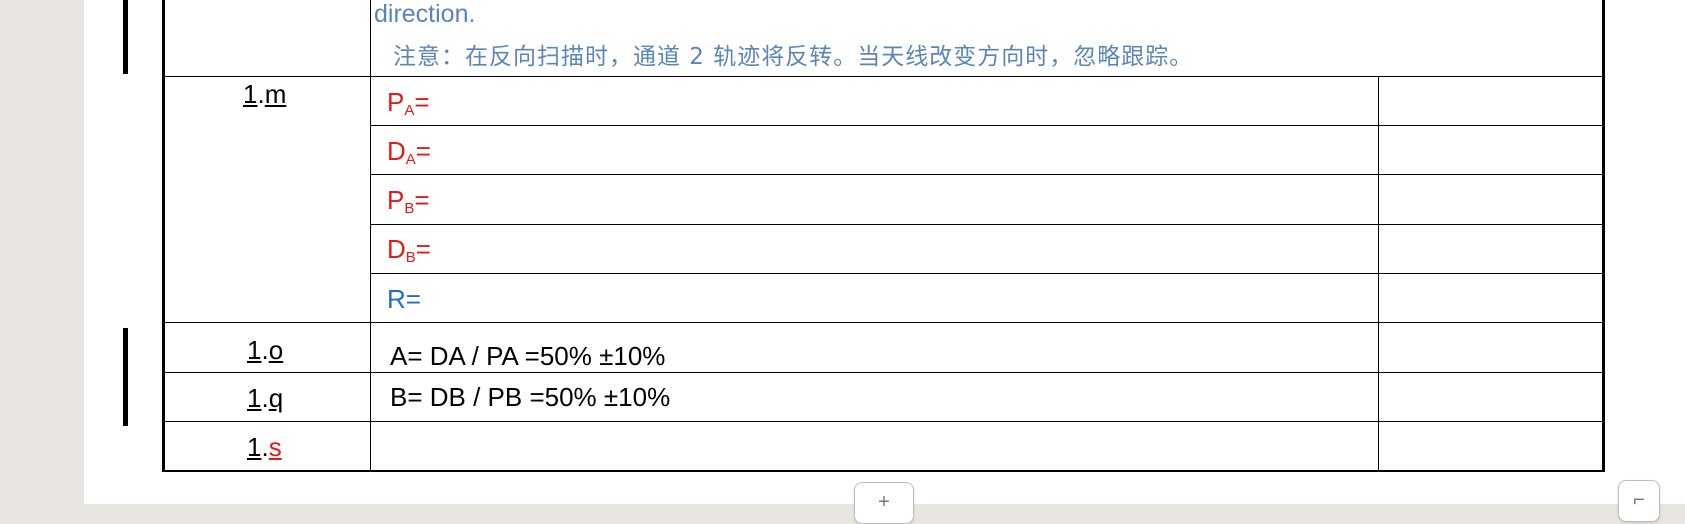 The height and width of the screenshot is (524, 1685). I want to click on table-border-right, so click(1603, 236).